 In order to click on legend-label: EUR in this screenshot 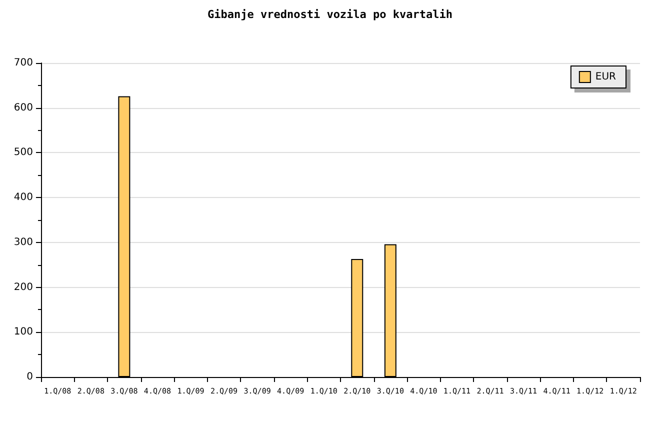, I will do `click(605, 77)`.